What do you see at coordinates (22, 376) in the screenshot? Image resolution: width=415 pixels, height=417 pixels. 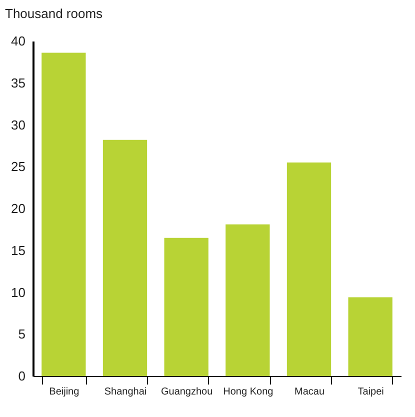 I see `y-tick-label: 0` at bounding box center [22, 376].